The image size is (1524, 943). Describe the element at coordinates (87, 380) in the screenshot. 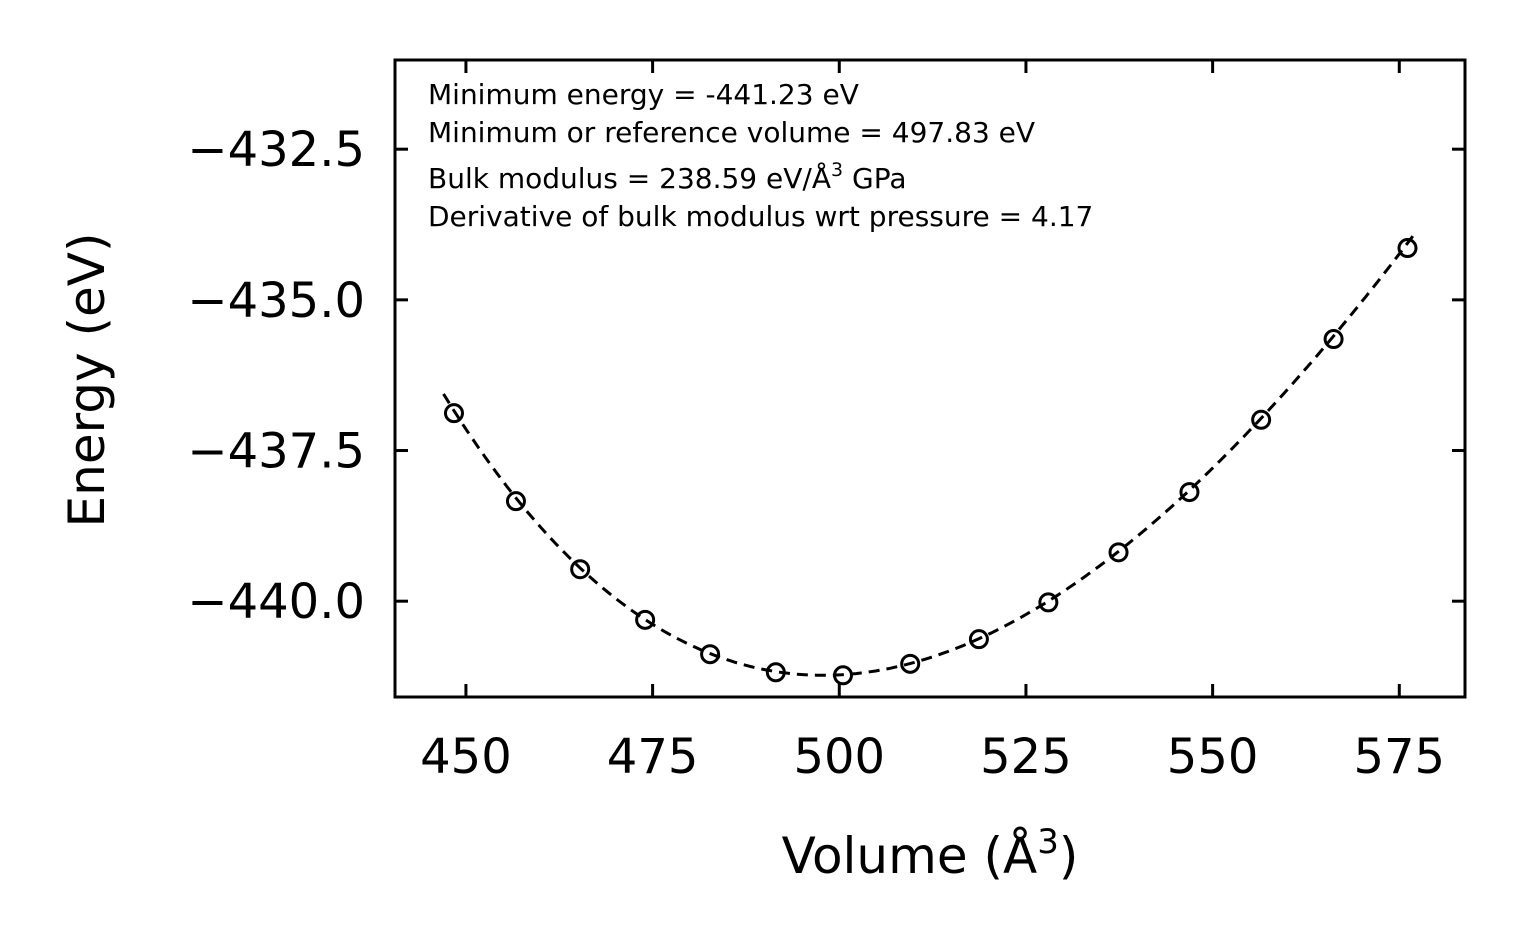

I see `y-axis-label: Energy (eV)` at that location.